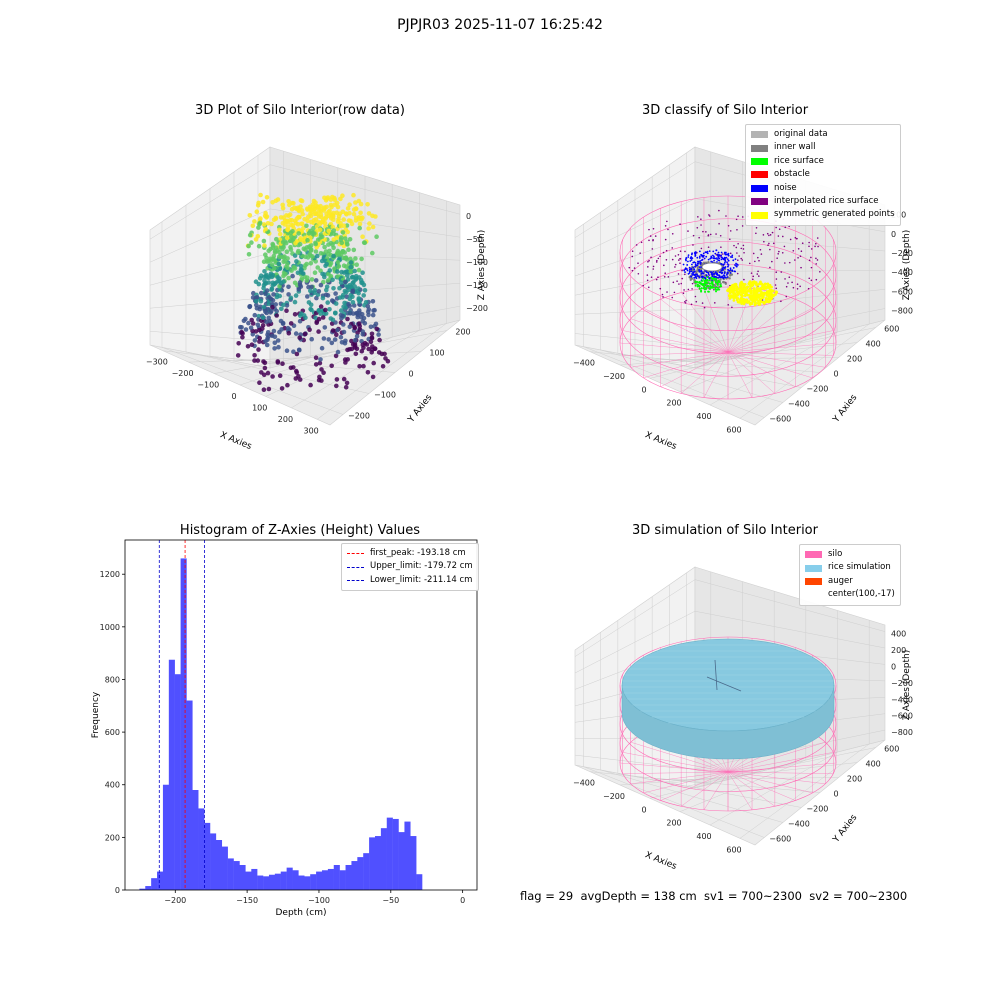  Describe the element at coordinates (861, 594) in the screenshot. I see `legend-label: center(100,-17)` at that location.